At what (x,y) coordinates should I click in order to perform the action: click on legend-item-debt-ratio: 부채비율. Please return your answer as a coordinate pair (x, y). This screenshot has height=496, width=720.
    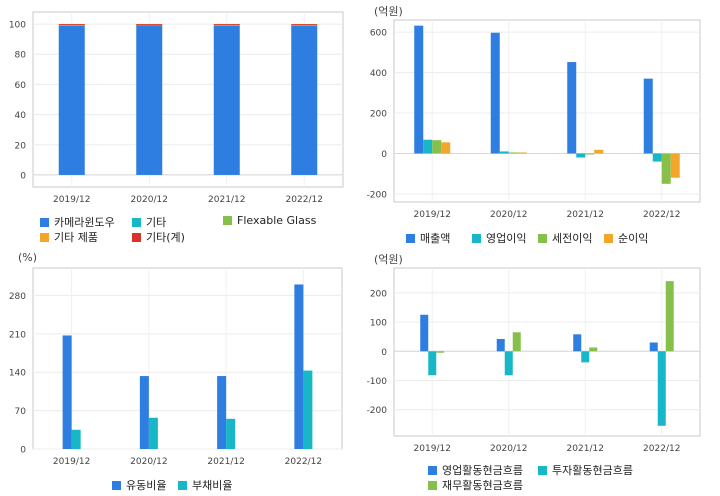
    Looking at the image, I should click on (205, 485).